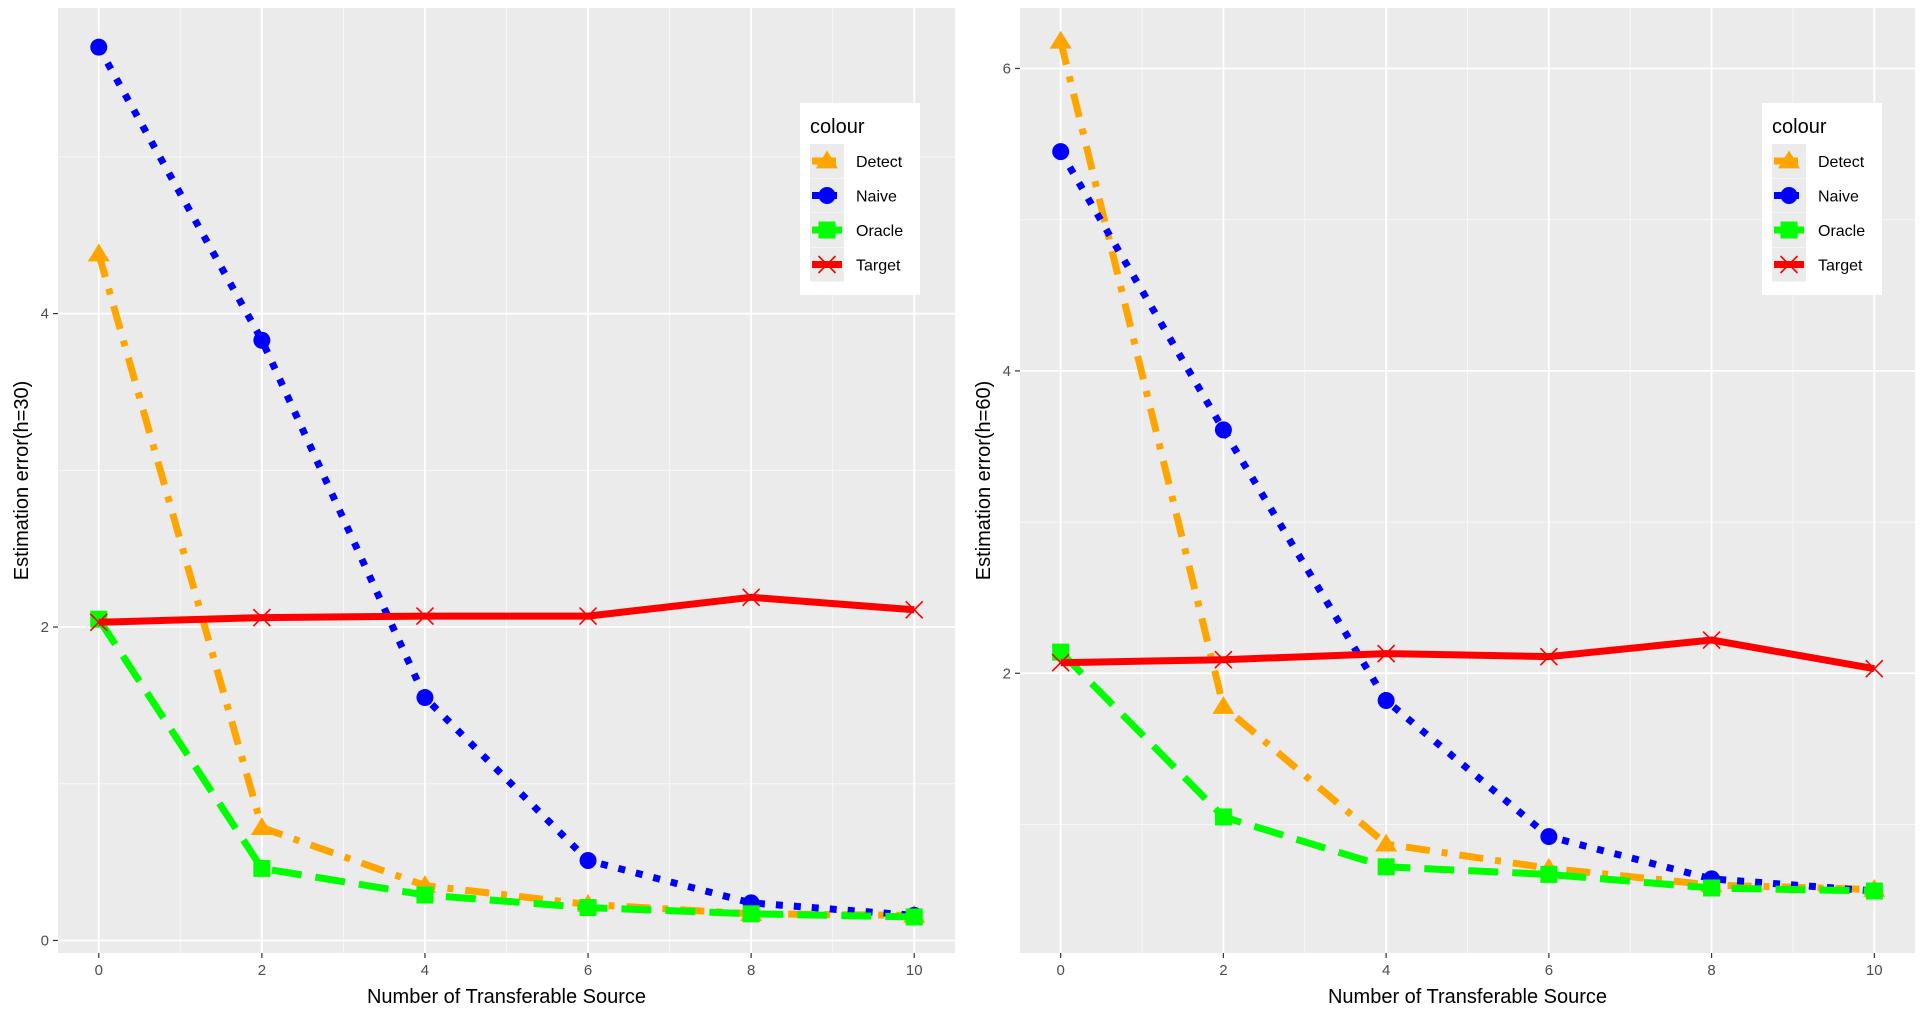  What do you see at coordinates (45, 940) in the screenshot?
I see `y-tick-label: 0` at bounding box center [45, 940].